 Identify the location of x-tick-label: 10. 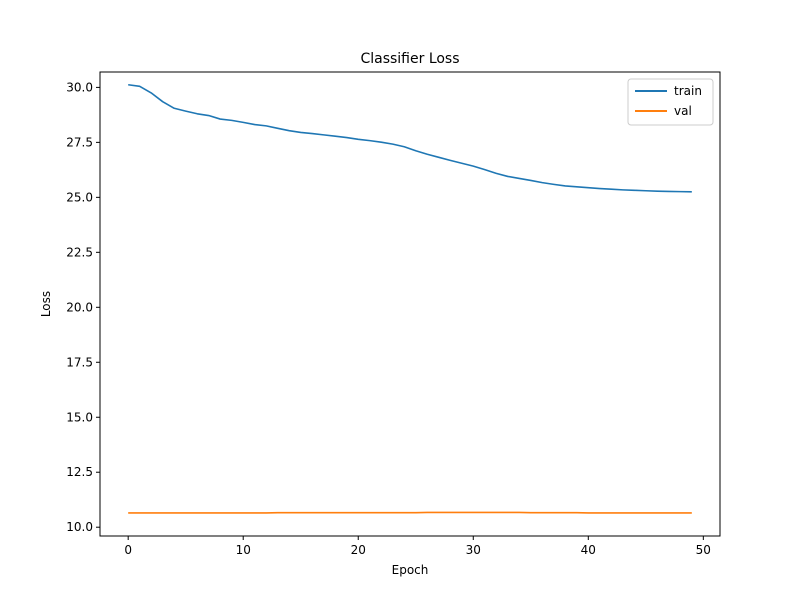
(243, 550).